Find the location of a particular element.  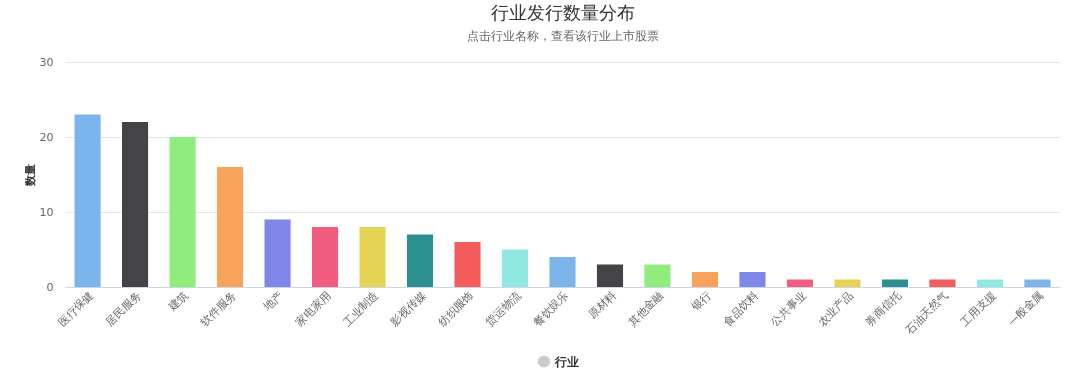

x-tick-label: 软件服务 is located at coordinates (218, 309).